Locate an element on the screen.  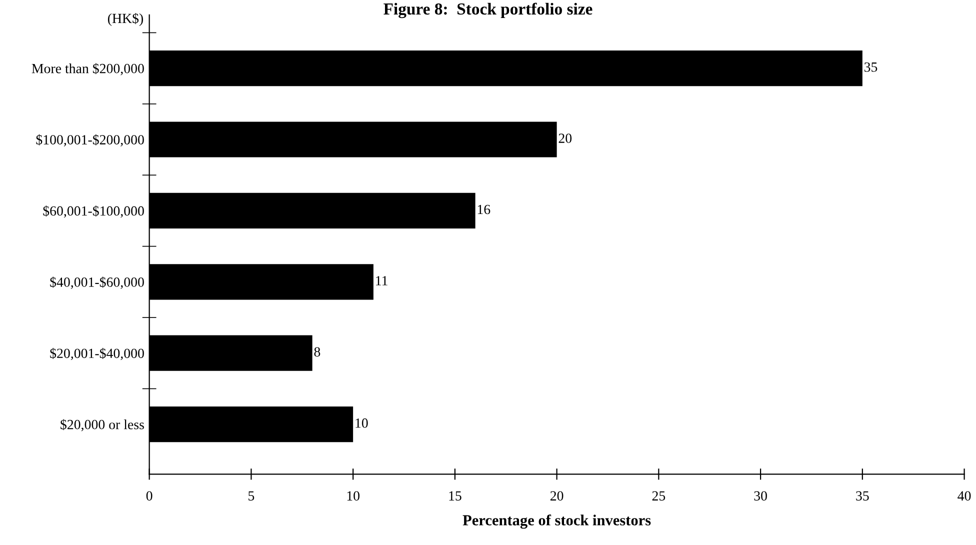
data-label: 10 is located at coordinates (362, 423).